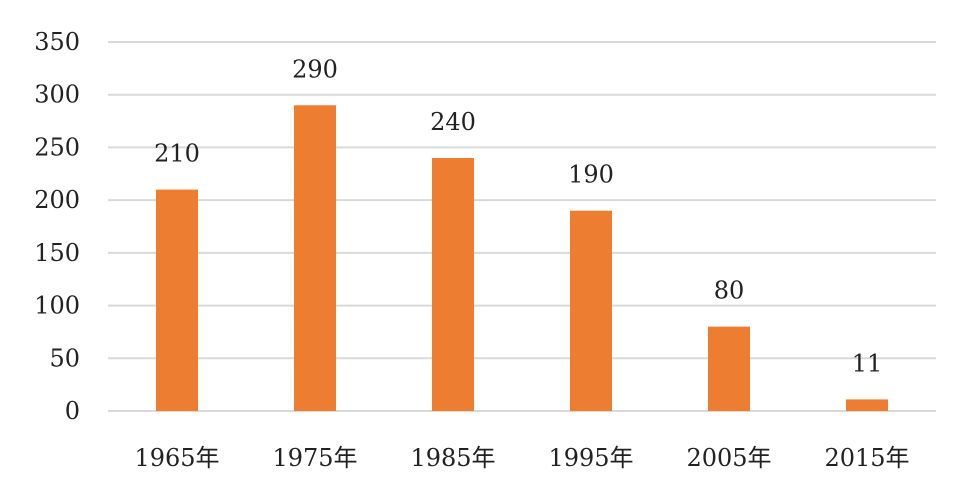 This screenshot has width=960, height=480. I want to click on x-tick-label: 2015年, so click(866, 458).